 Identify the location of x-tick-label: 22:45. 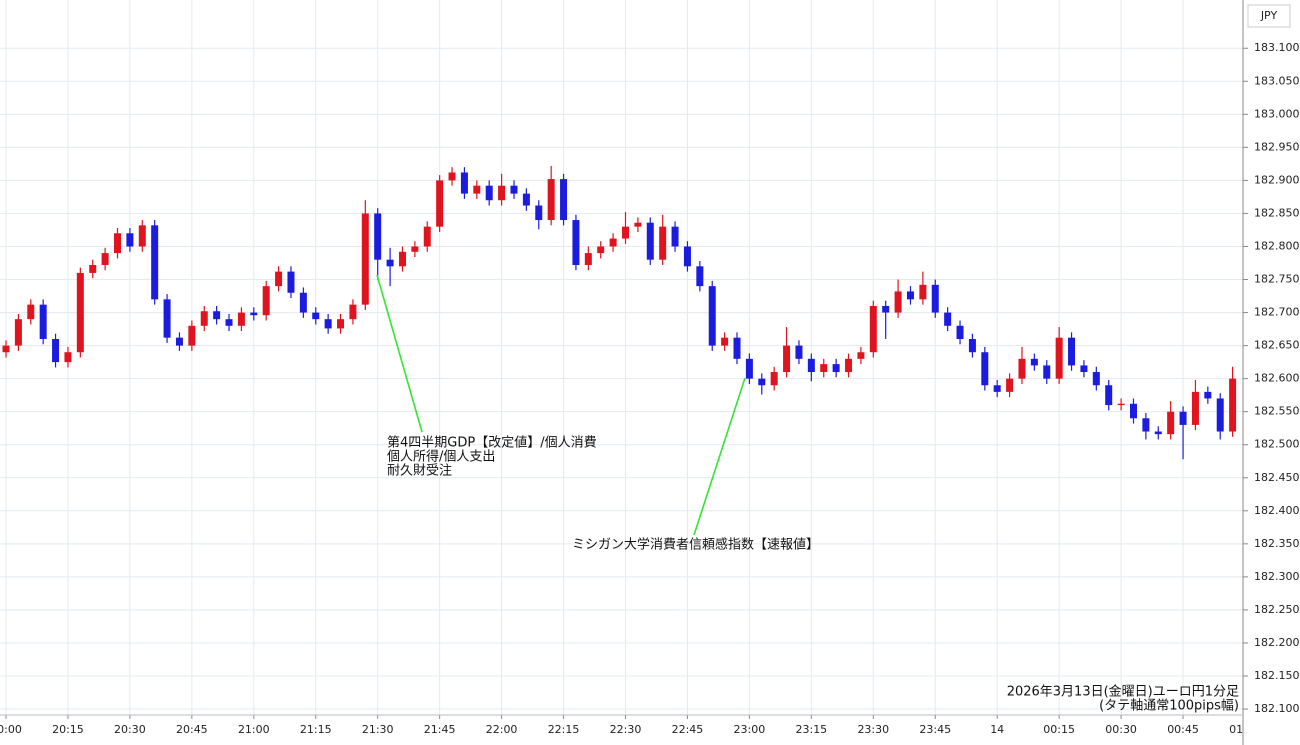
(688, 729).